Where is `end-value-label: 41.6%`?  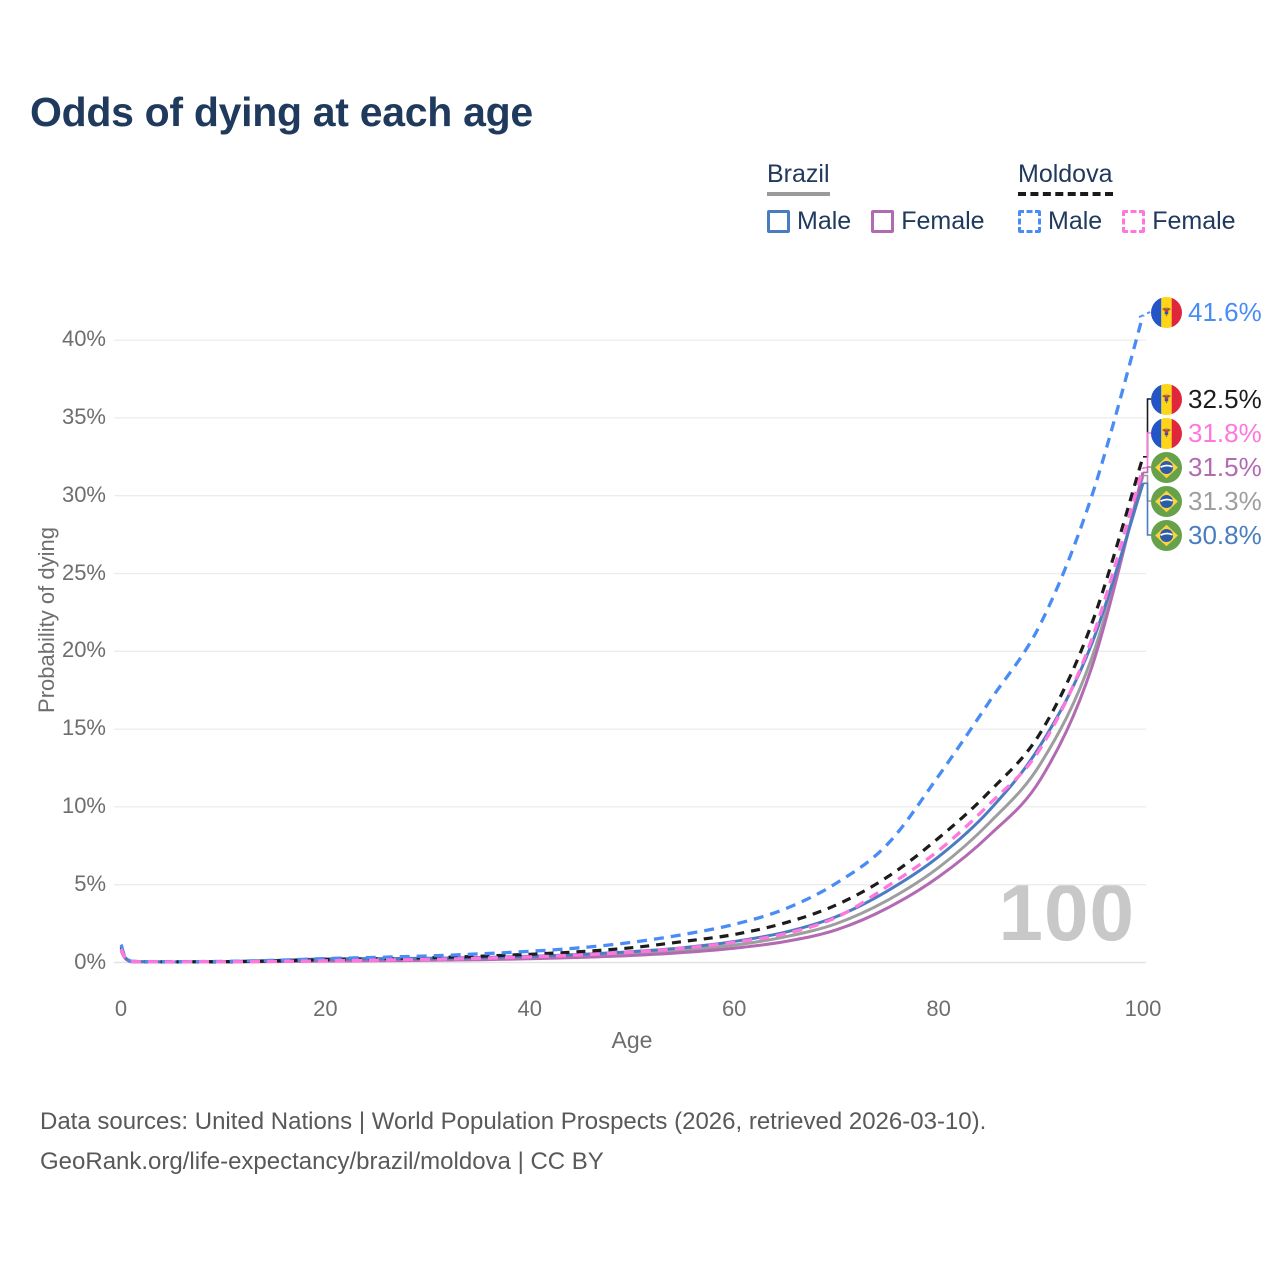 end-value-label: 41.6% is located at coordinates (1225, 311).